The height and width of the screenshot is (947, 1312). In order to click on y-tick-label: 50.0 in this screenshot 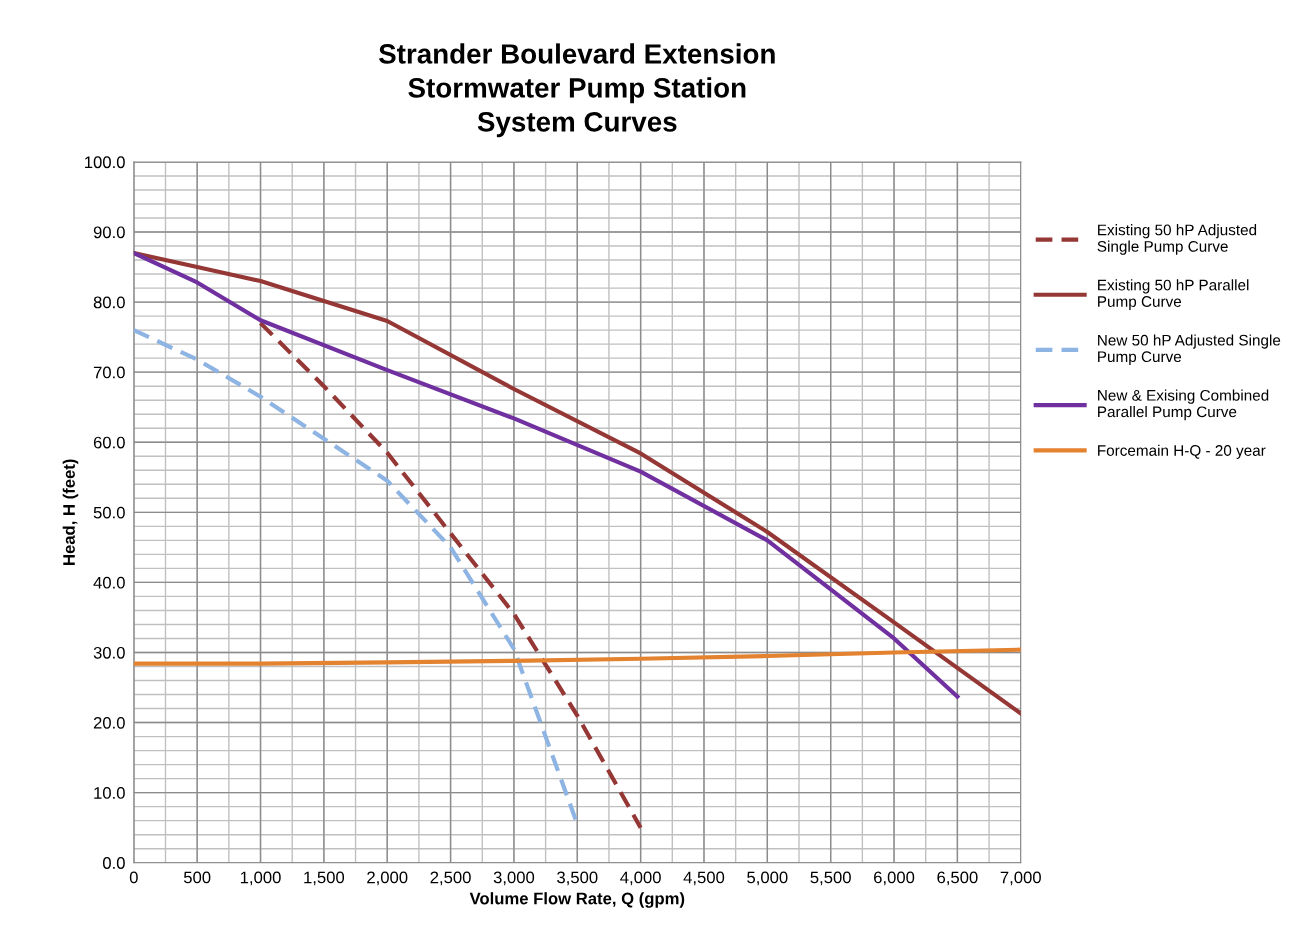, I will do `click(109, 512)`.